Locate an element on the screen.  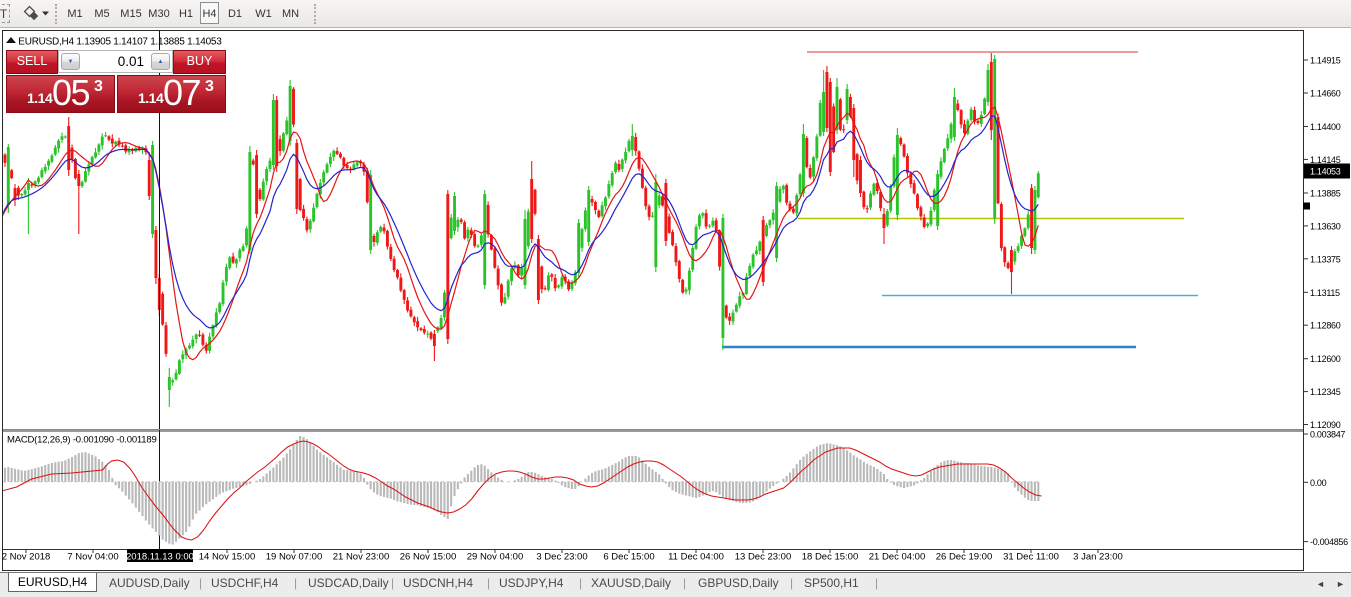
svg-text: 2 Nov 2018 is located at coordinates (26, 557).